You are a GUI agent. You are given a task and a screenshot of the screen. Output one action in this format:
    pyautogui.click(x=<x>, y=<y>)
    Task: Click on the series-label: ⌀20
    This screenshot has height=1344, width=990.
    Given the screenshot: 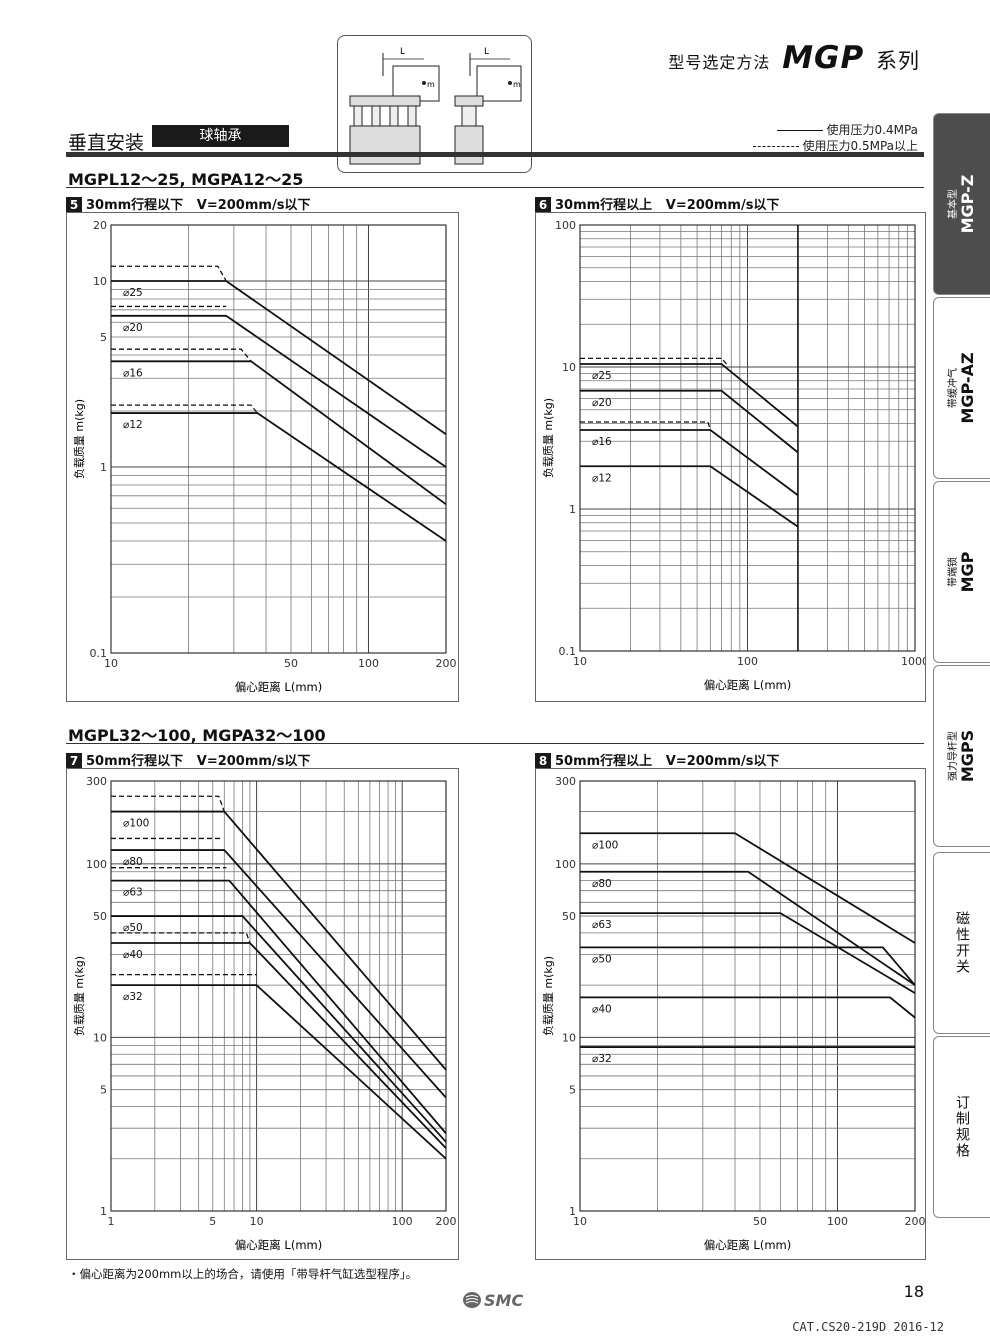 What is the action you would take?
    pyautogui.click(x=602, y=403)
    